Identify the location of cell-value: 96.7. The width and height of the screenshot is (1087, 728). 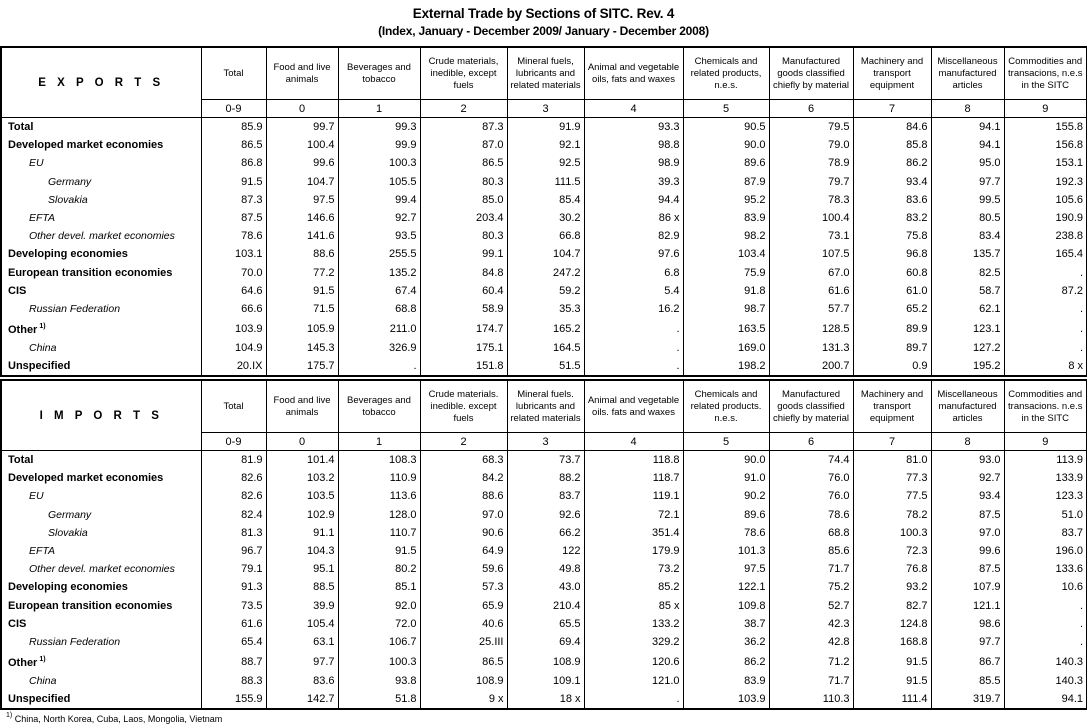
(233, 551).